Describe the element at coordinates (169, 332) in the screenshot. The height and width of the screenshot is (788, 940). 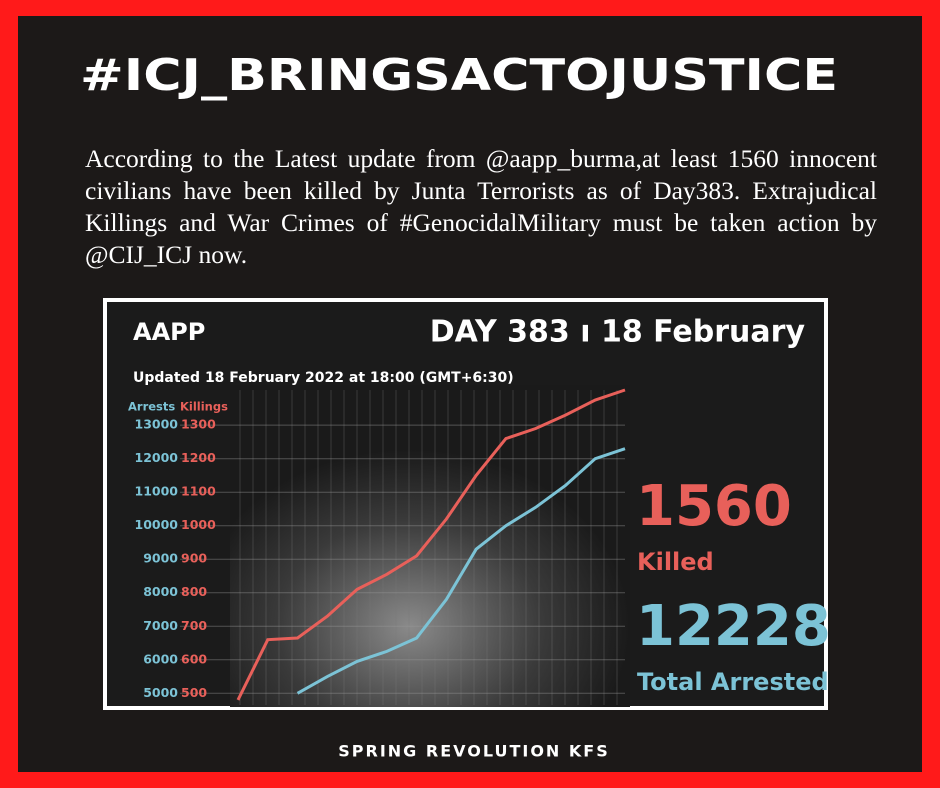
I see `chart-title: AAPP` at that location.